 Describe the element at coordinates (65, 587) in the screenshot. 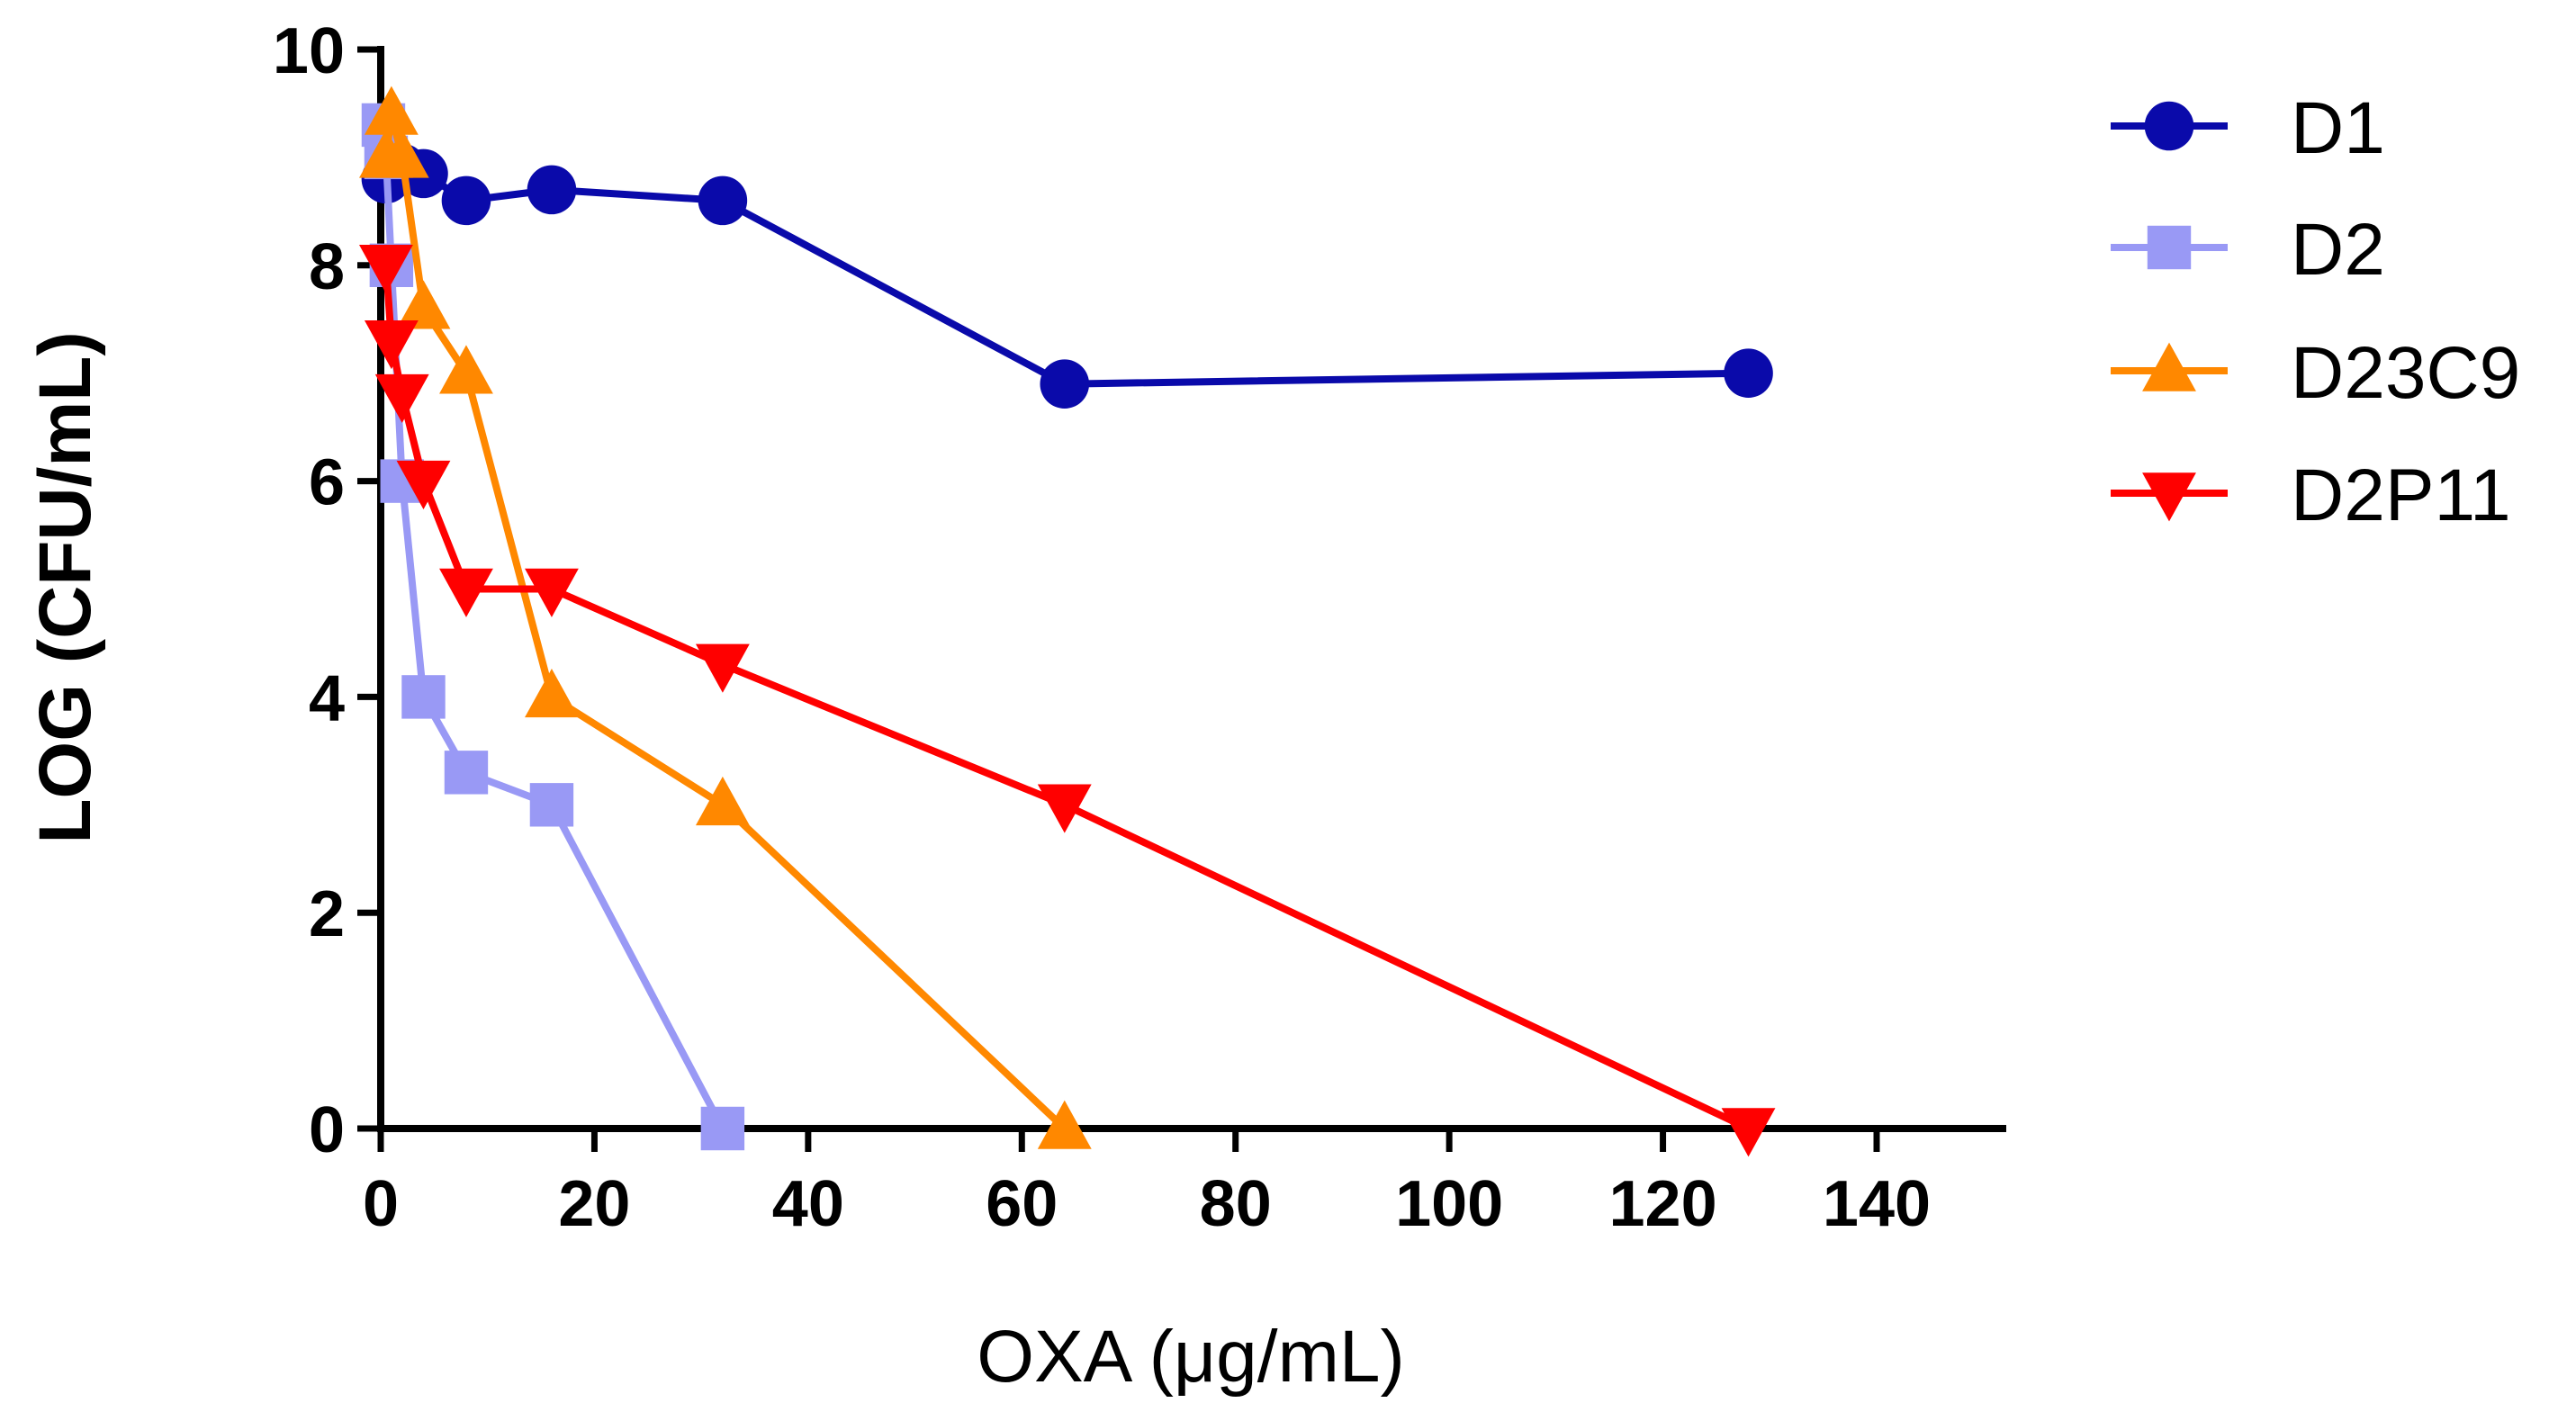

I see `y-axis-title: LOG (CFU/mL)` at that location.